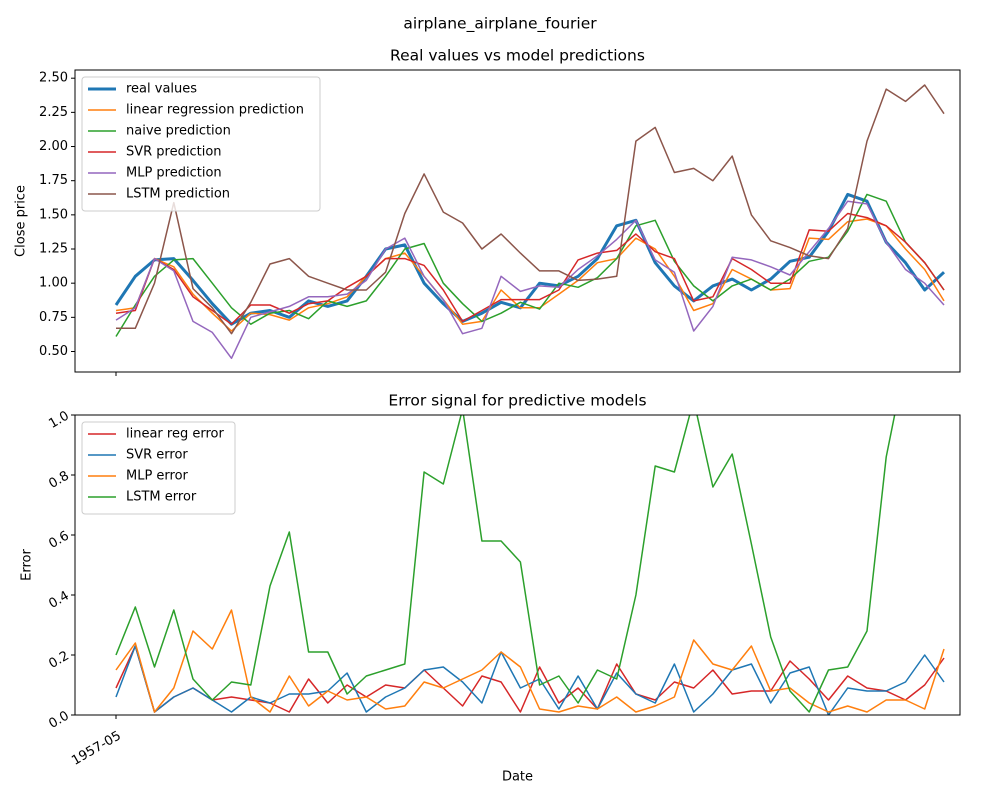  Describe the element at coordinates (175, 434) in the screenshot. I see `legend-label: linear reg error` at that location.